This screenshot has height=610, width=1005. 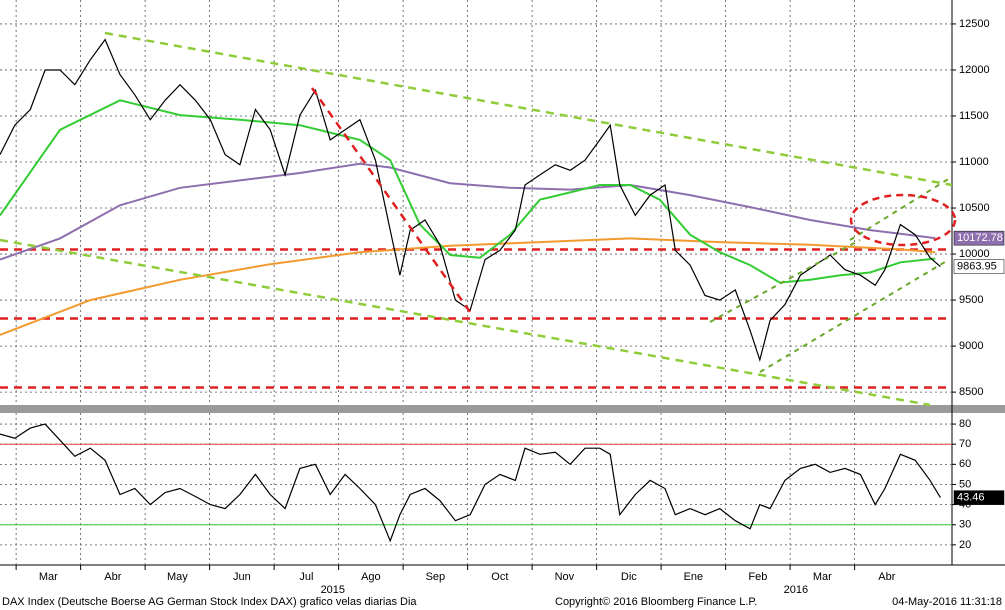 I want to click on x-tick-label: May, so click(x=177, y=577).